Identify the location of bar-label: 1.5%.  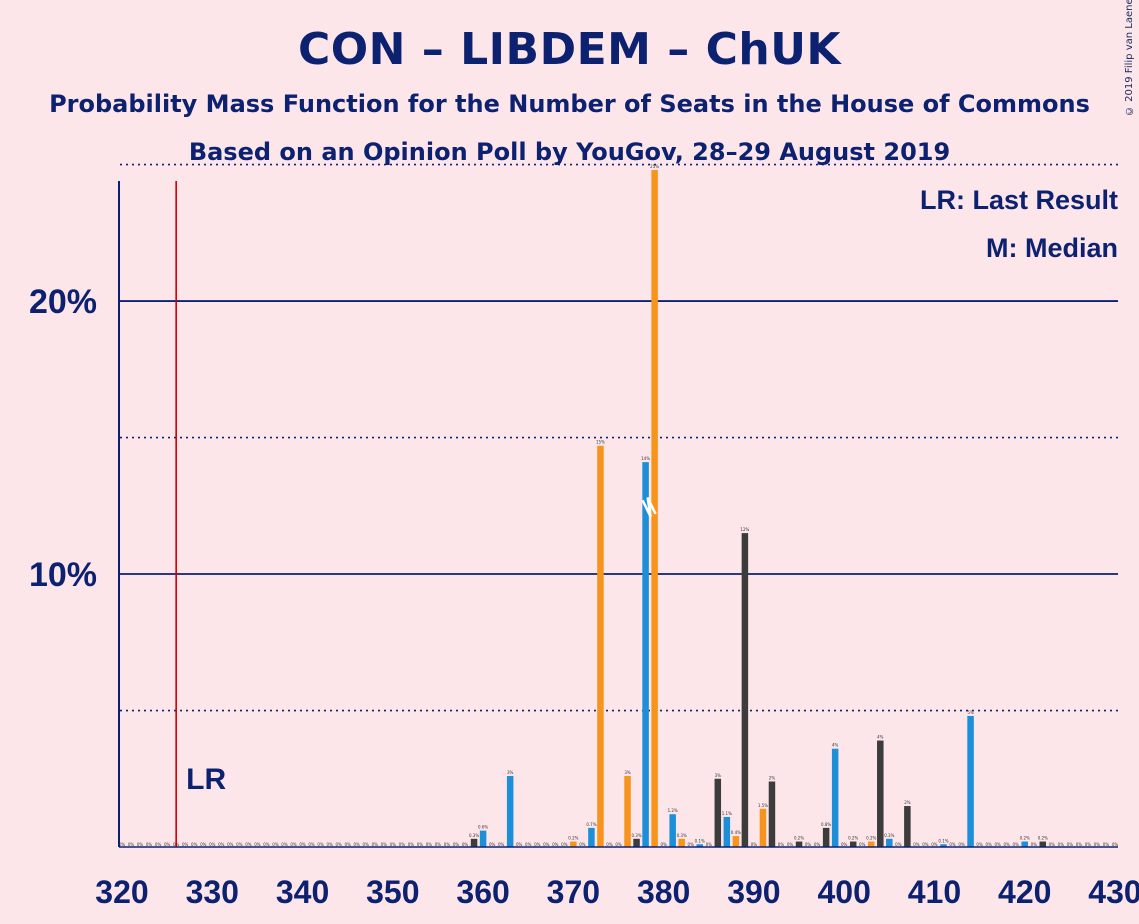
(763, 805).